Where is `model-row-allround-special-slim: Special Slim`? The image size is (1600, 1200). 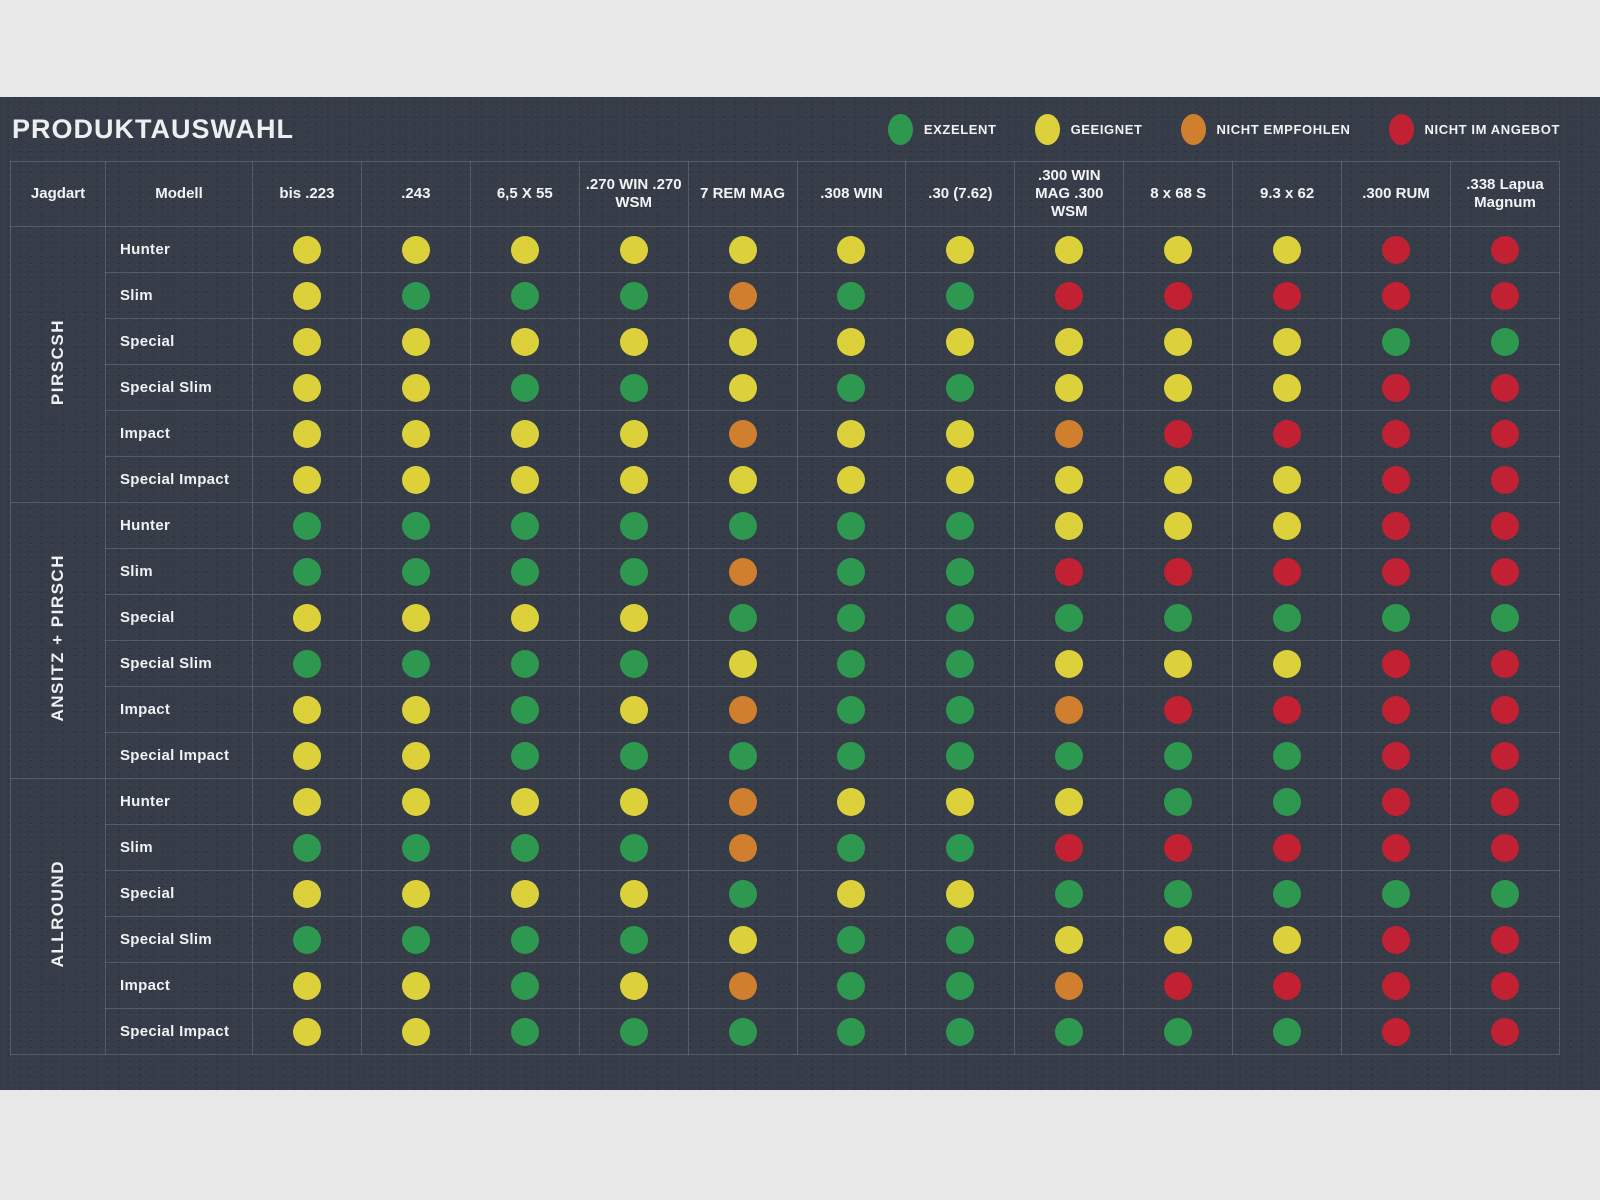 model-row-allround-special-slim: Special Slim is located at coordinates (786, 939).